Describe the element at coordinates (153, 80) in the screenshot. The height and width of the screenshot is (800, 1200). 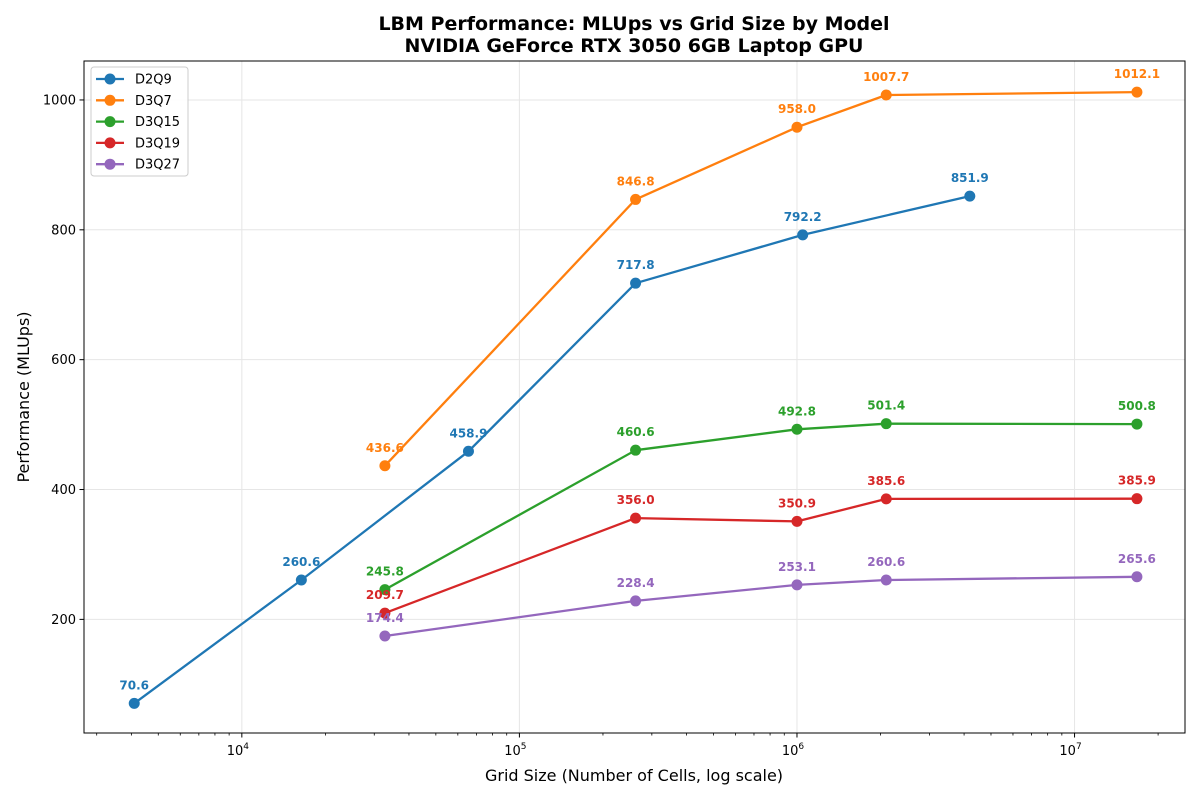
I see `legend-label: D2Q9` at that location.